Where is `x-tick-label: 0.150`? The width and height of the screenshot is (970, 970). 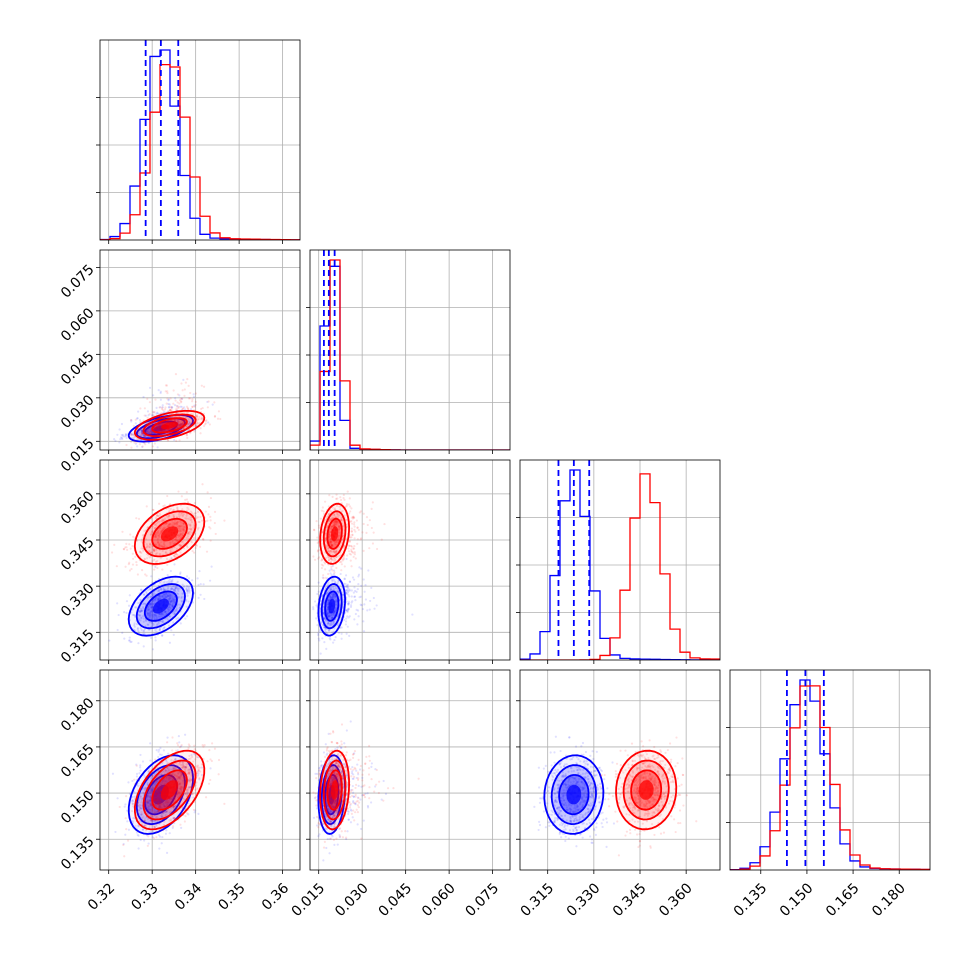 x-tick-label: 0.150 is located at coordinates (797, 900).